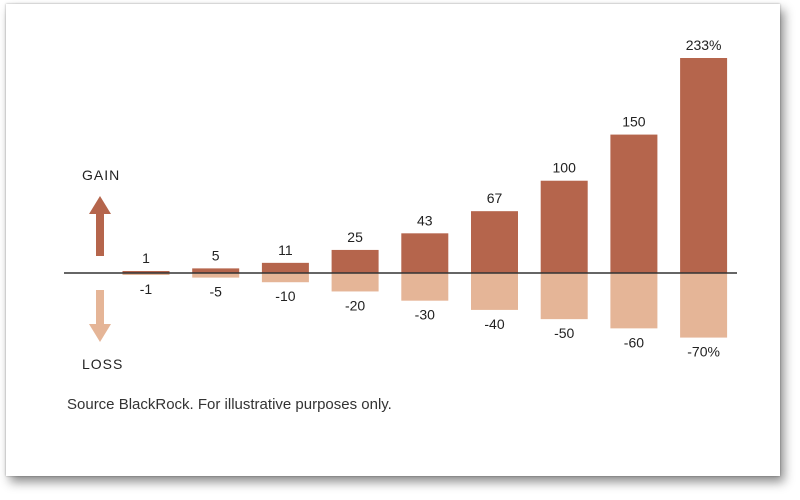 This screenshot has width=800, height=500. Describe the element at coordinates (634, 122) in the screenshot. I see `gain-value-label: 150` at that location.